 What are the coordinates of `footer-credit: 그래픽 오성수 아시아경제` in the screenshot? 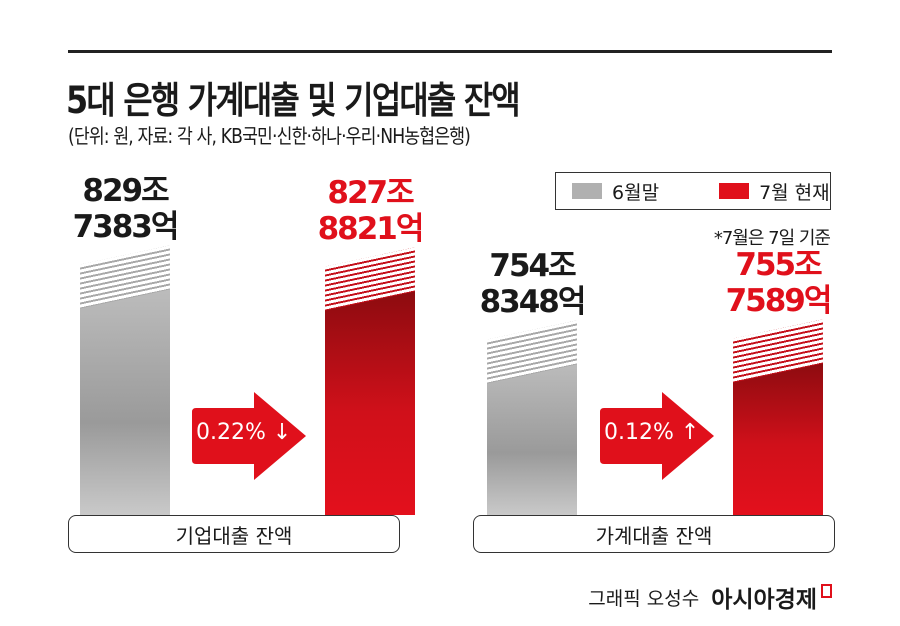 It's located at (710, 597).